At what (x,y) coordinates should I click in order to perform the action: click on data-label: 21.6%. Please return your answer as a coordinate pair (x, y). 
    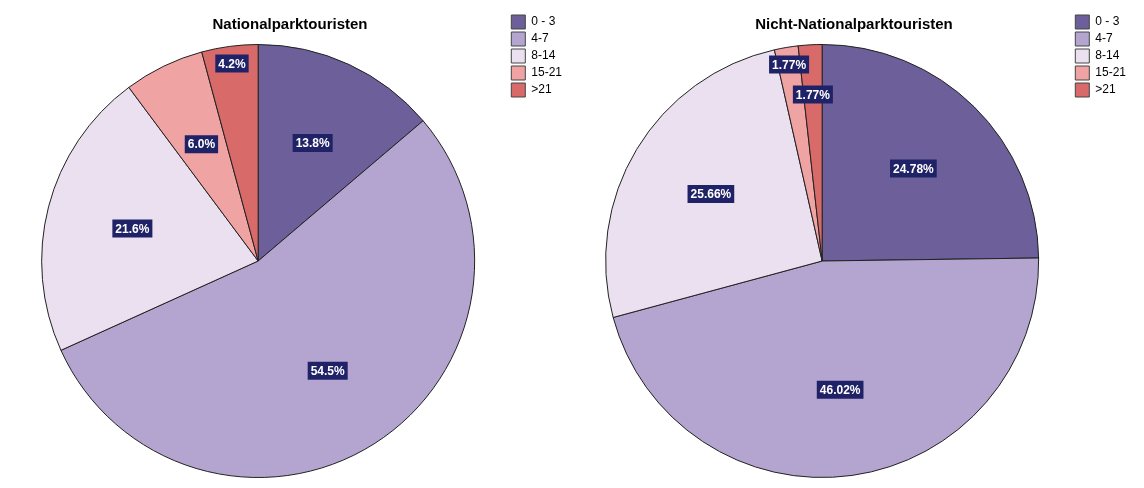
    Looking at the image, I should click on (132, 228).